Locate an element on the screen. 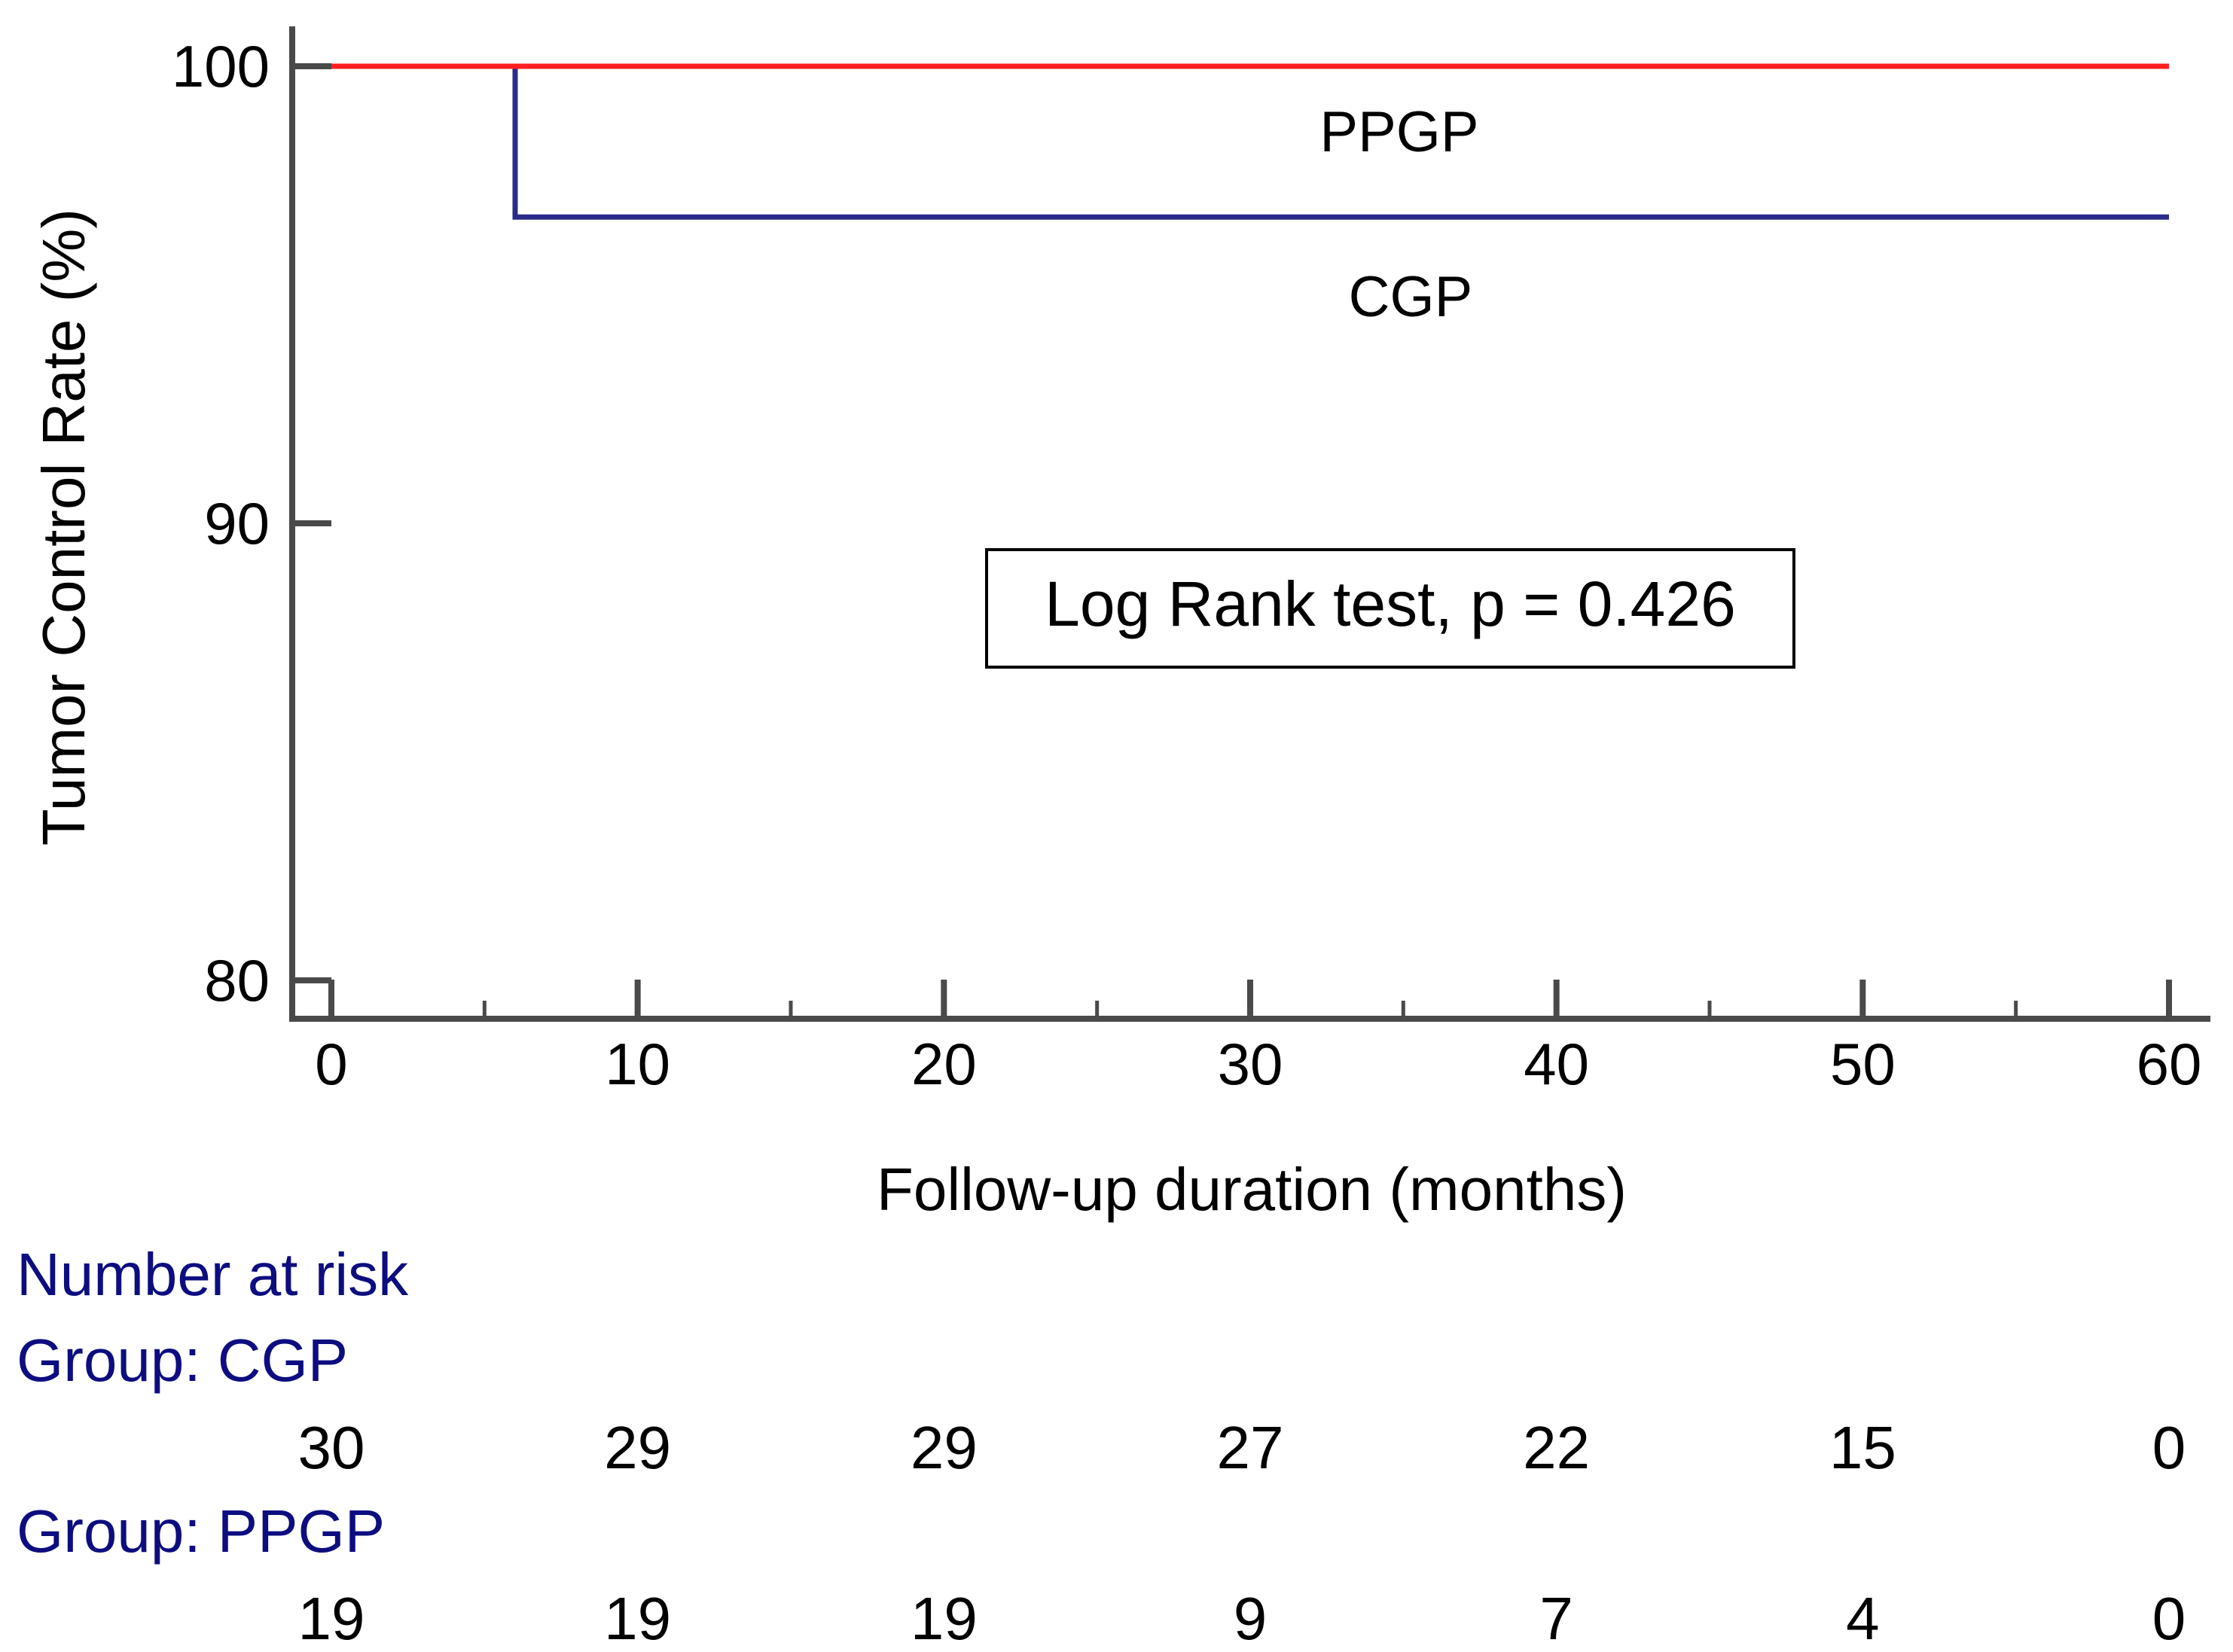 The image size is (2233, 1652). x-tick-label: 20 is located at coordinates (944, 1064).